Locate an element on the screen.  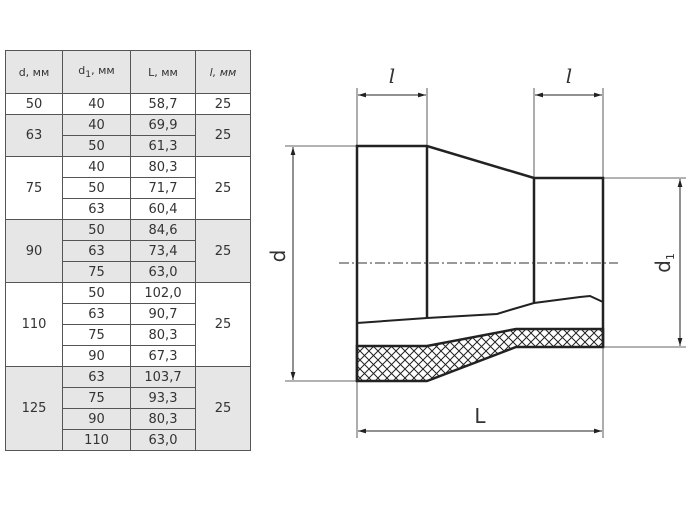
cell-d: 125 is located at coordinates (34, 408).